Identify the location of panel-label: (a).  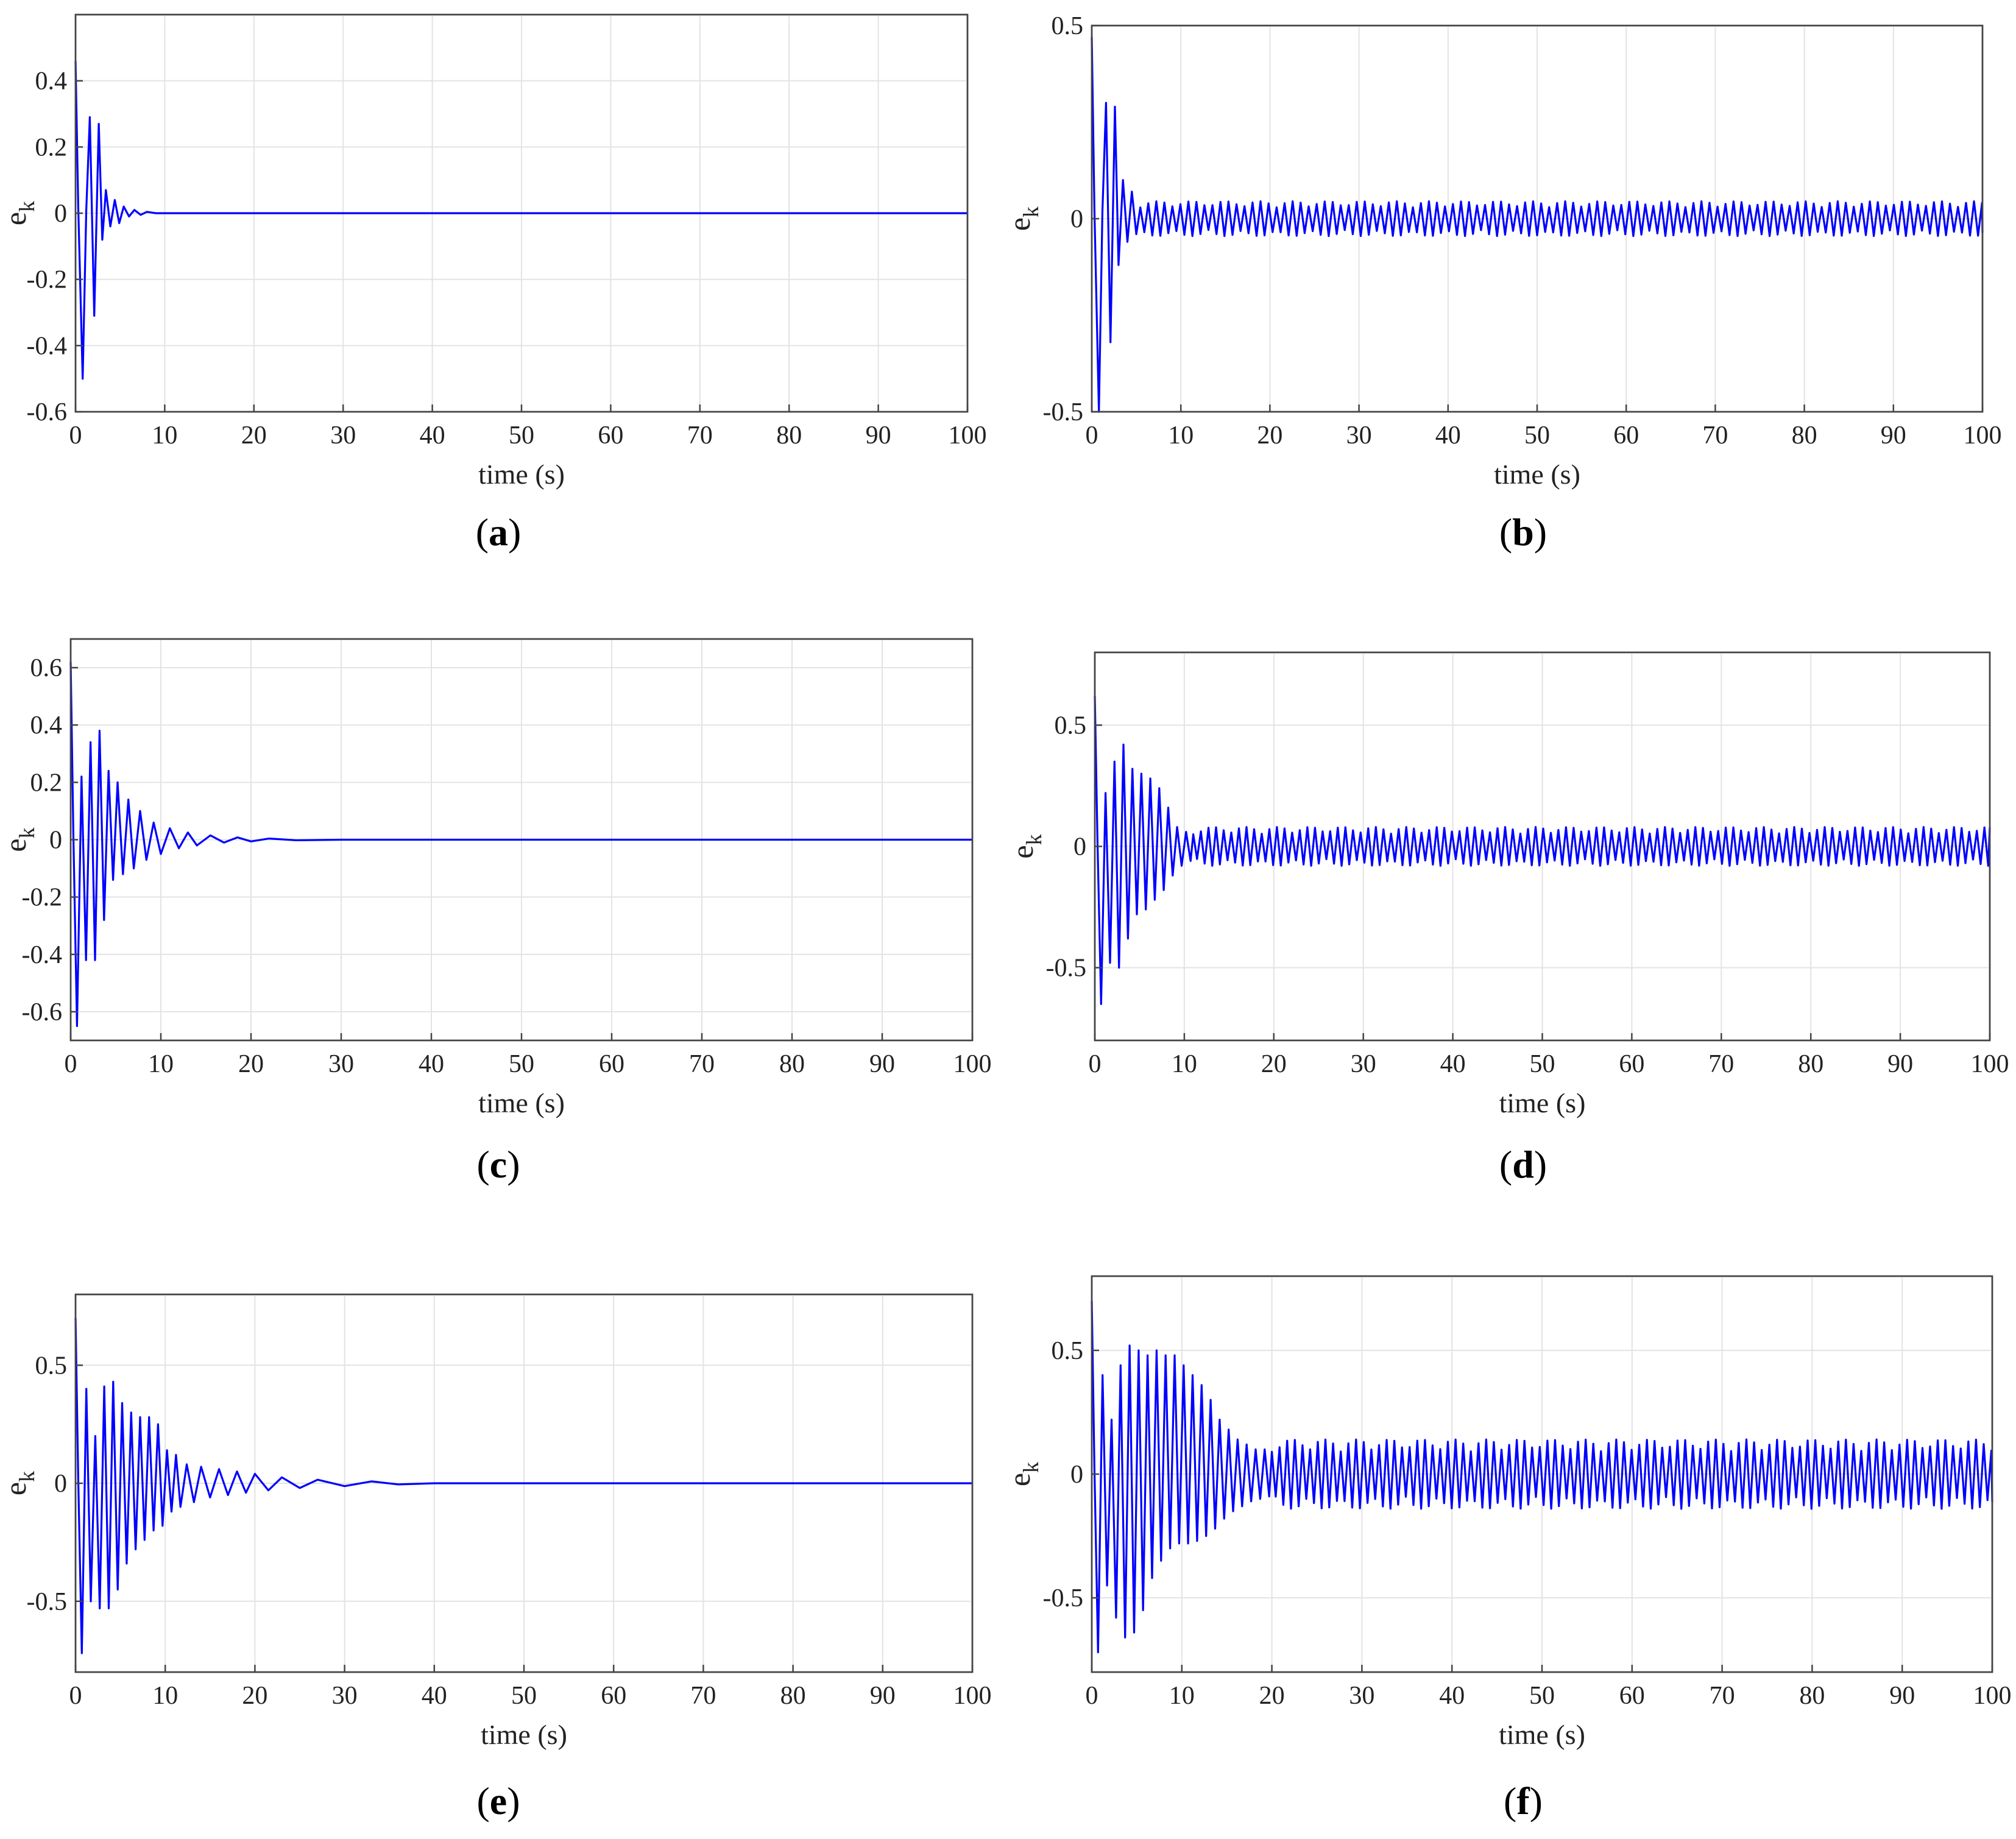
(499, 532).